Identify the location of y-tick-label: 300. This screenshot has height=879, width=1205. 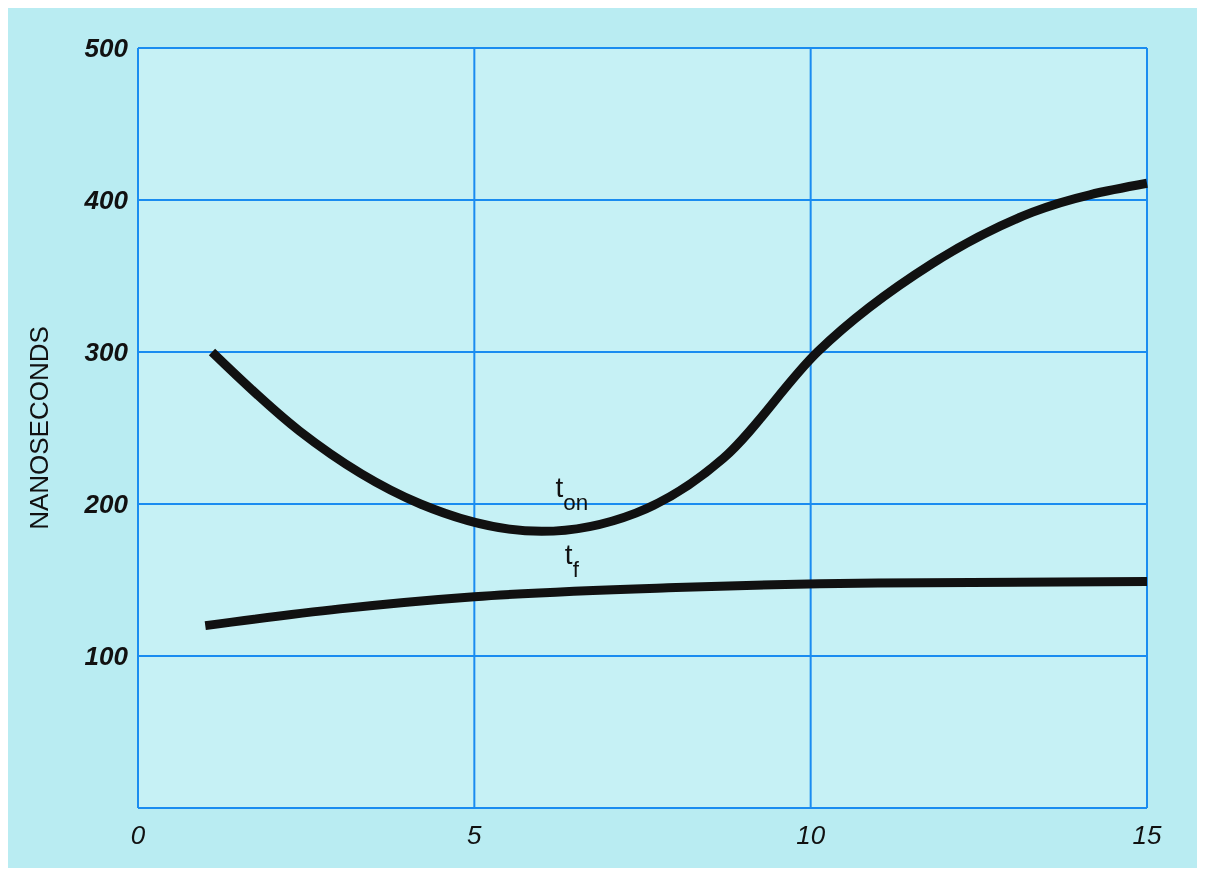
(106, 352).